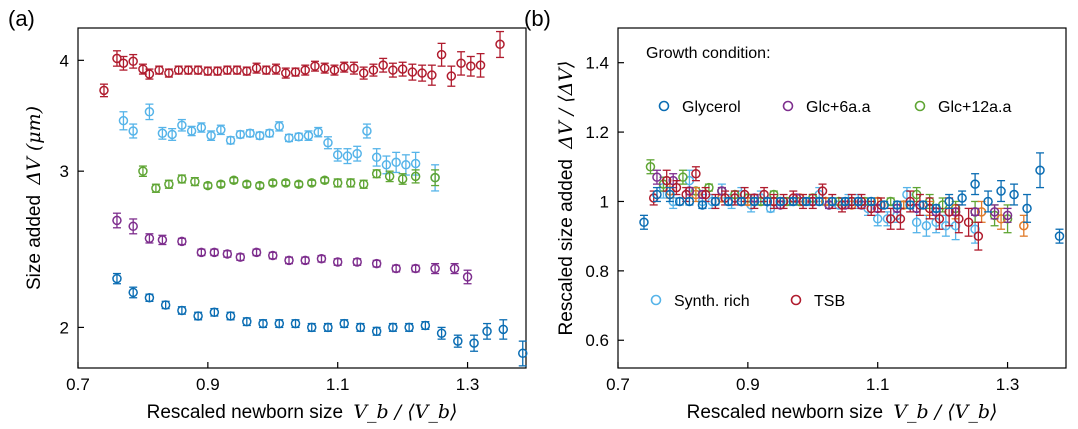  Describe the element at coordinates (711, 107) in the screenshot. I see `legend-label: Glycerol` at that location.